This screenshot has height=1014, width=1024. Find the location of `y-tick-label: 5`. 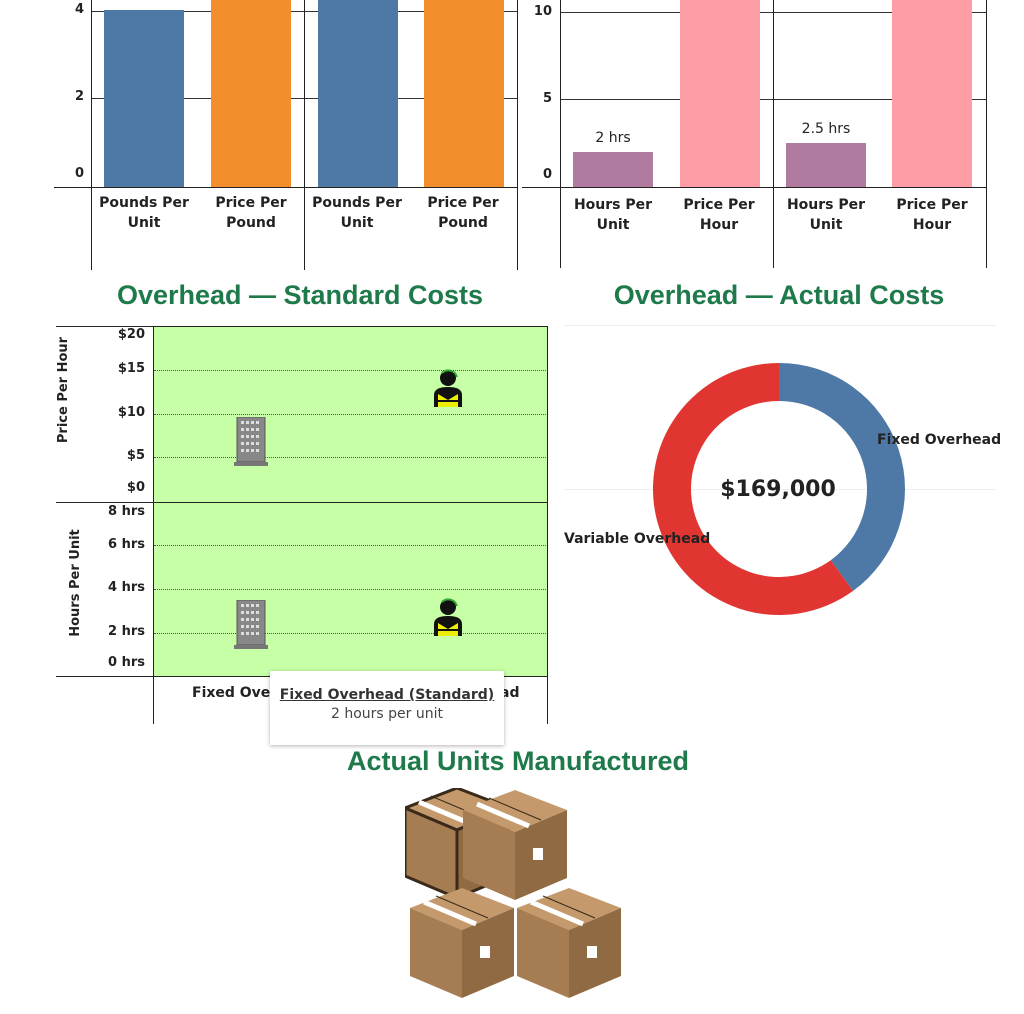

y-tick-label: 5 is located at coordinates (547, 98).